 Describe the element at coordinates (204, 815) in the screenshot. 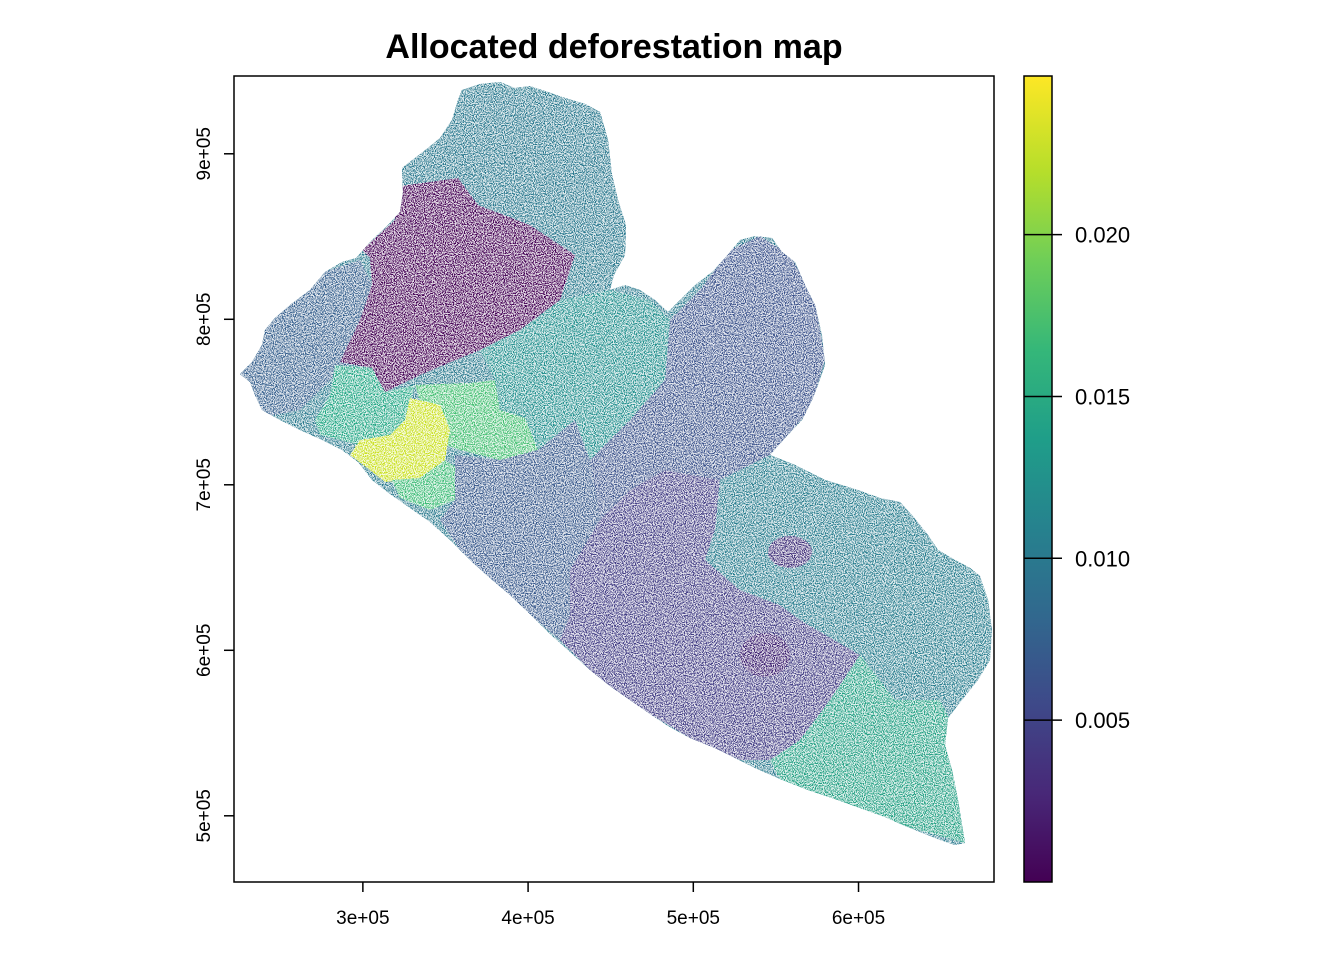

I see `y-tick-label: 5e+05` at that location.